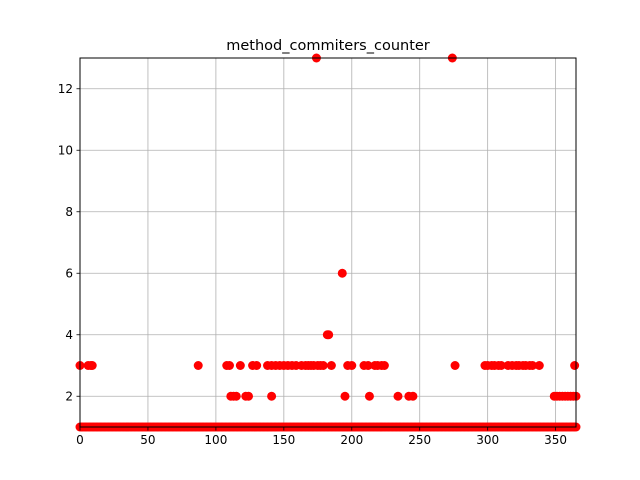  Describe the element at coordinates (65, 89) in the screenshot. I see `y-tick-label: 12` at that location.